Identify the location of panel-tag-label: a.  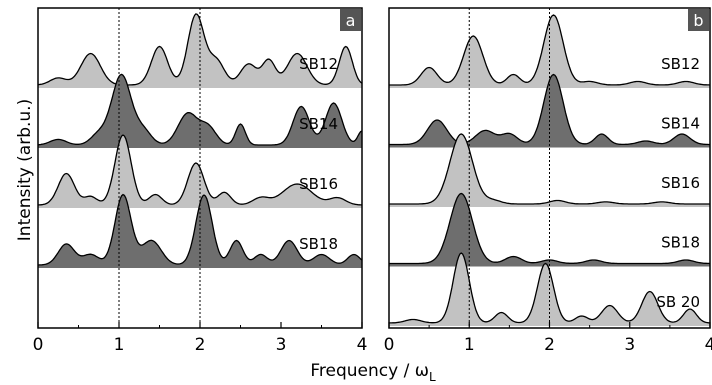
(351, 20).